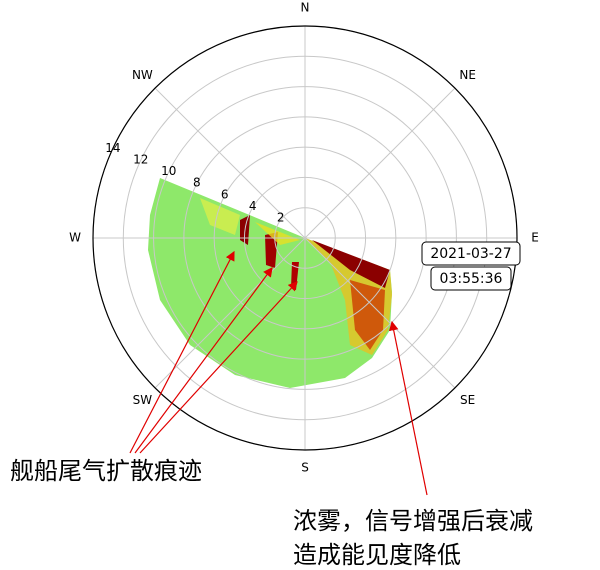 The height and width of the screenshot is (570, 600). Describe the element at coordinates (535, 238) in the screenshot. I see `theta-tick-label: E` at that location.